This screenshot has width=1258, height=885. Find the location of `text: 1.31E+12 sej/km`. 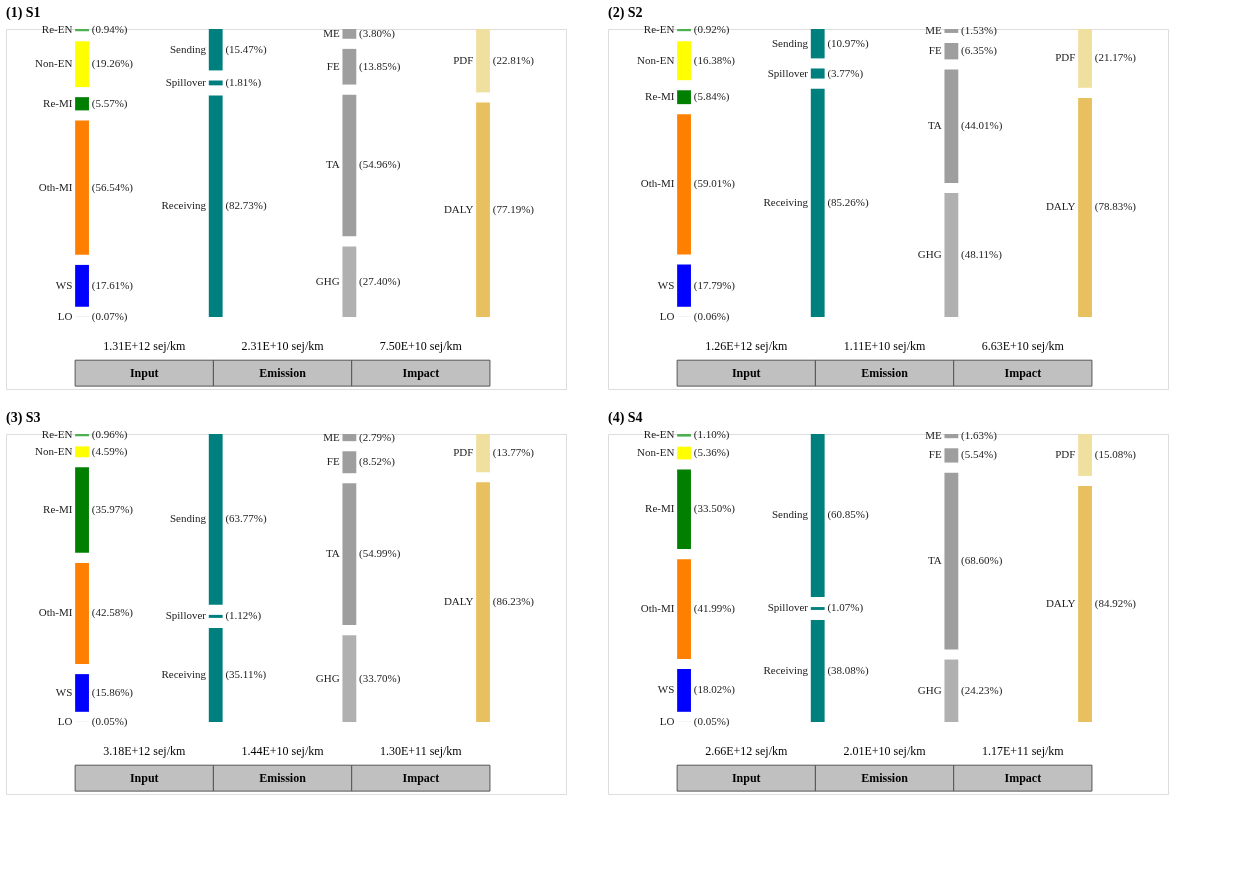

text: 1.31E+12 sej/km is located at coordinates (144, 345).